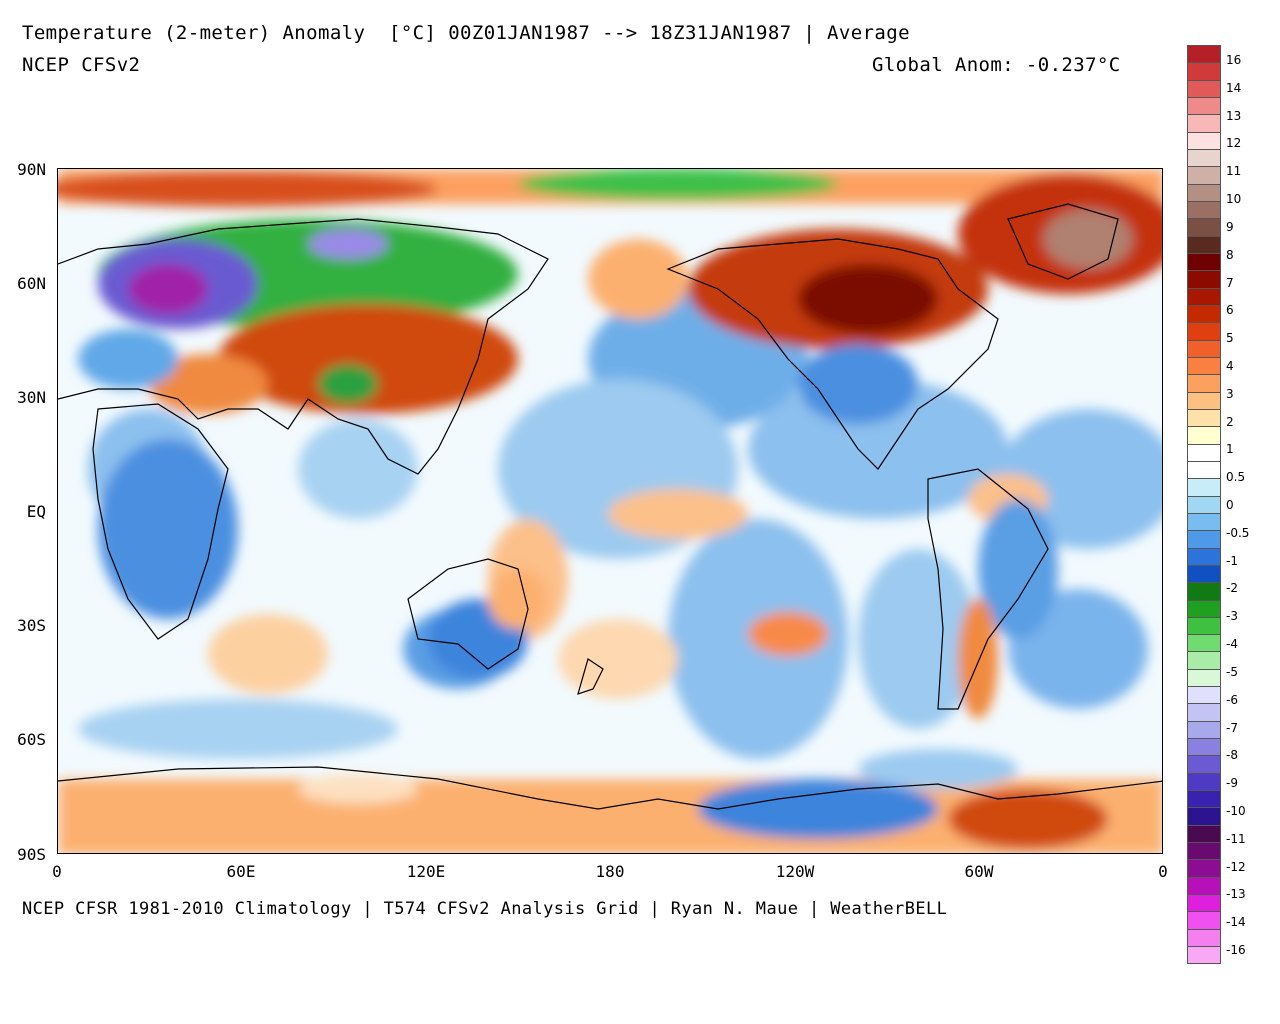  What do you see at coordinates (1236, 950) in the screenshot?
I see `colorbar-label: -16` at bounding box center [1236, 950].